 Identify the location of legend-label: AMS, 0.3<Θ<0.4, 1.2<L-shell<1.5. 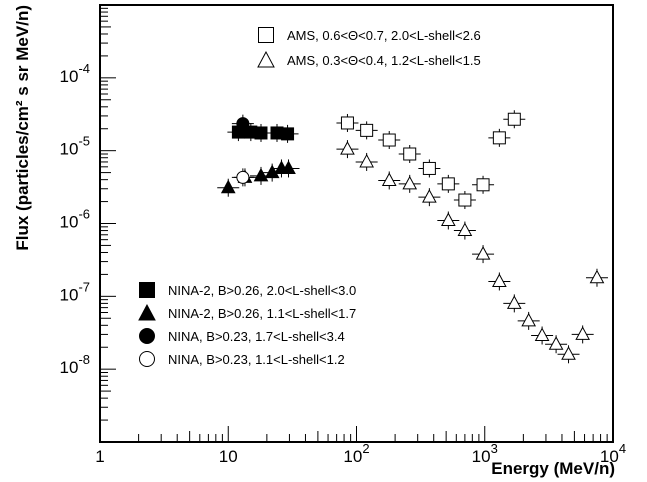
(384, 60).